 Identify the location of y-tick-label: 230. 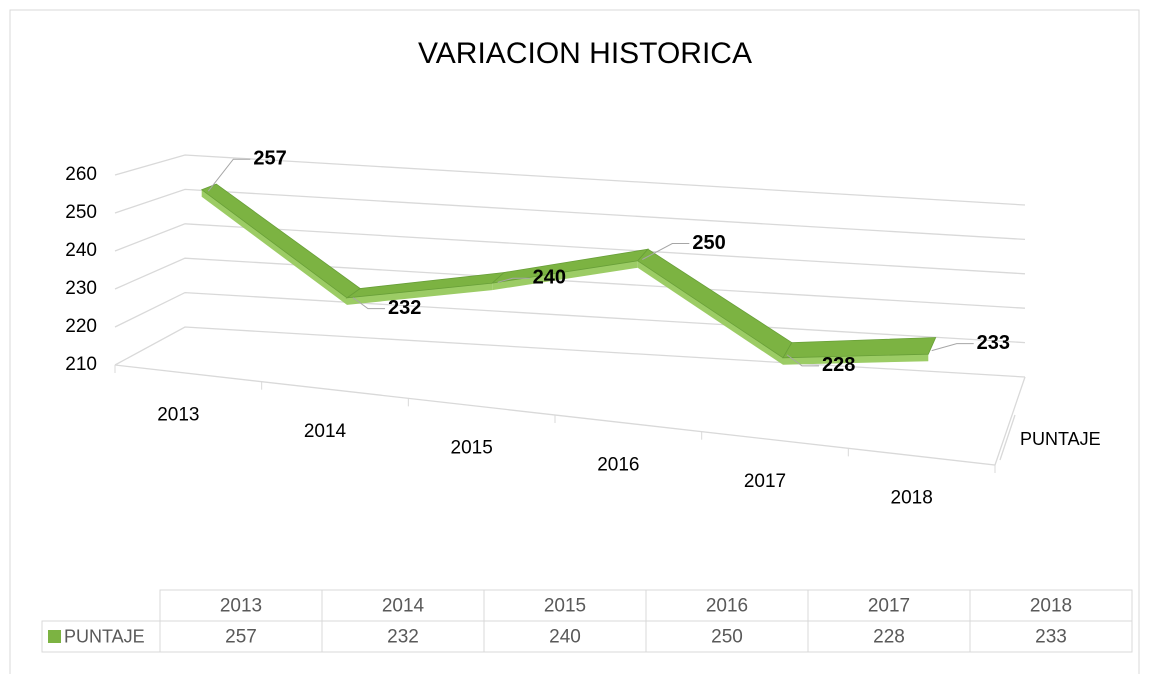
(81, 288).